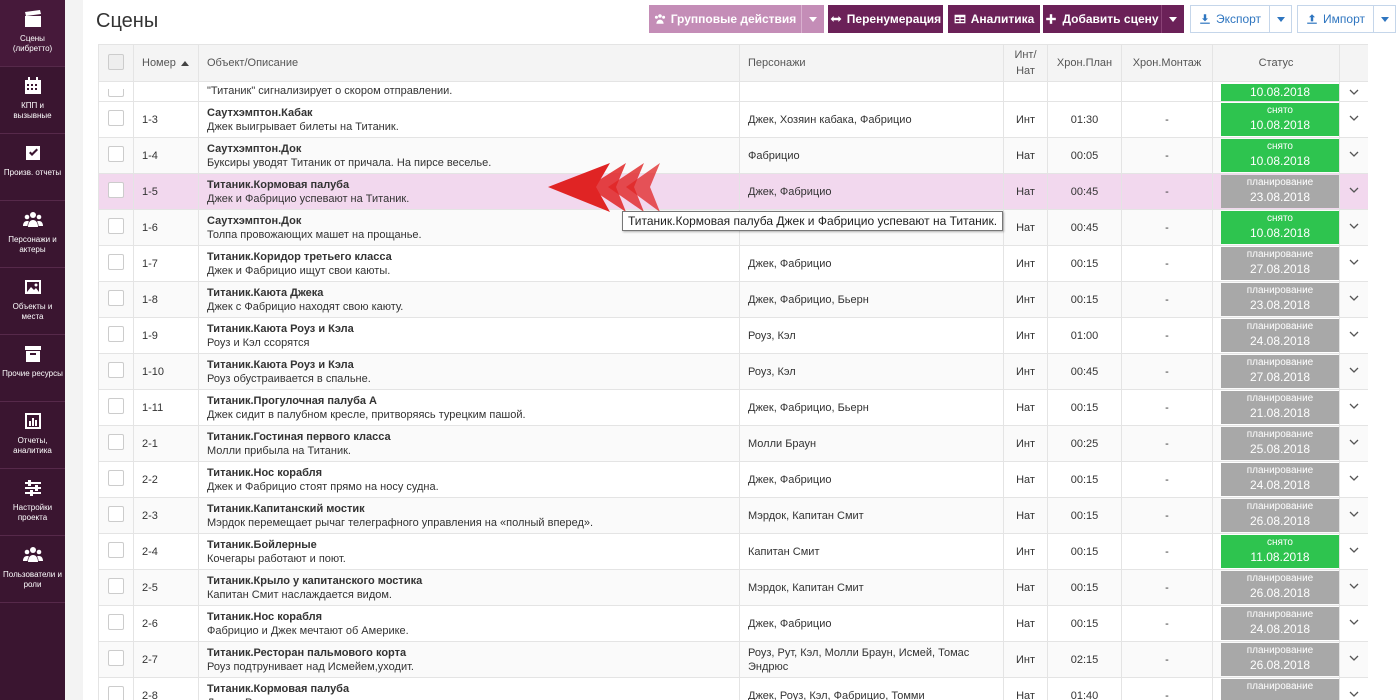 This screenshot has height=700, width=1400. What do you see at coordinates (1102, 19) in the screenshot?
I see `add-scene-button: Добавить сцену` at bounding box center [1102, 19].